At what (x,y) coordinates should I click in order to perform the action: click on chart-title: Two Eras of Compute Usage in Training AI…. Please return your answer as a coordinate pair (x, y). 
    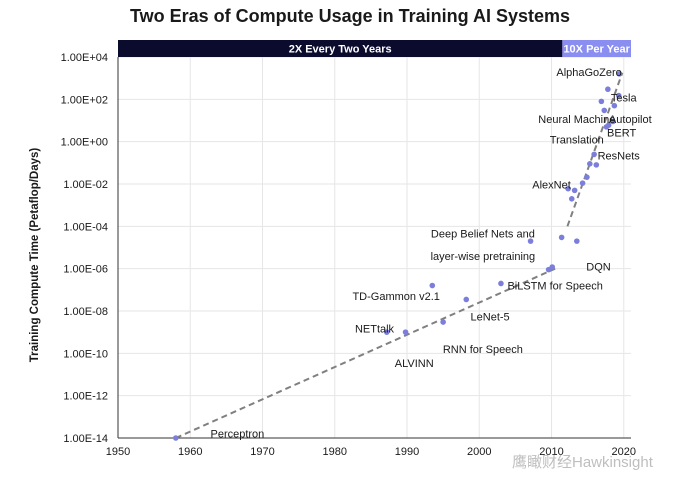
    Looking at the image, I should click on (350, 16).